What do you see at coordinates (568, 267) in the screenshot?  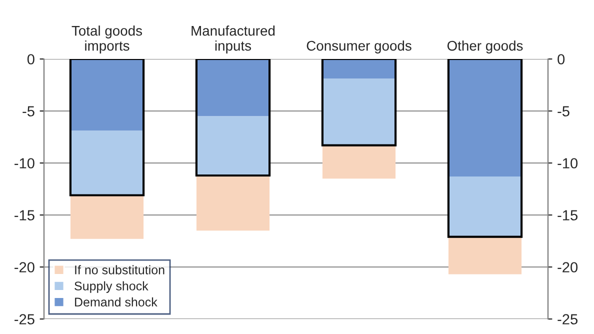 I see `y2-tick-label: -20` at bounding box center [568, 267].